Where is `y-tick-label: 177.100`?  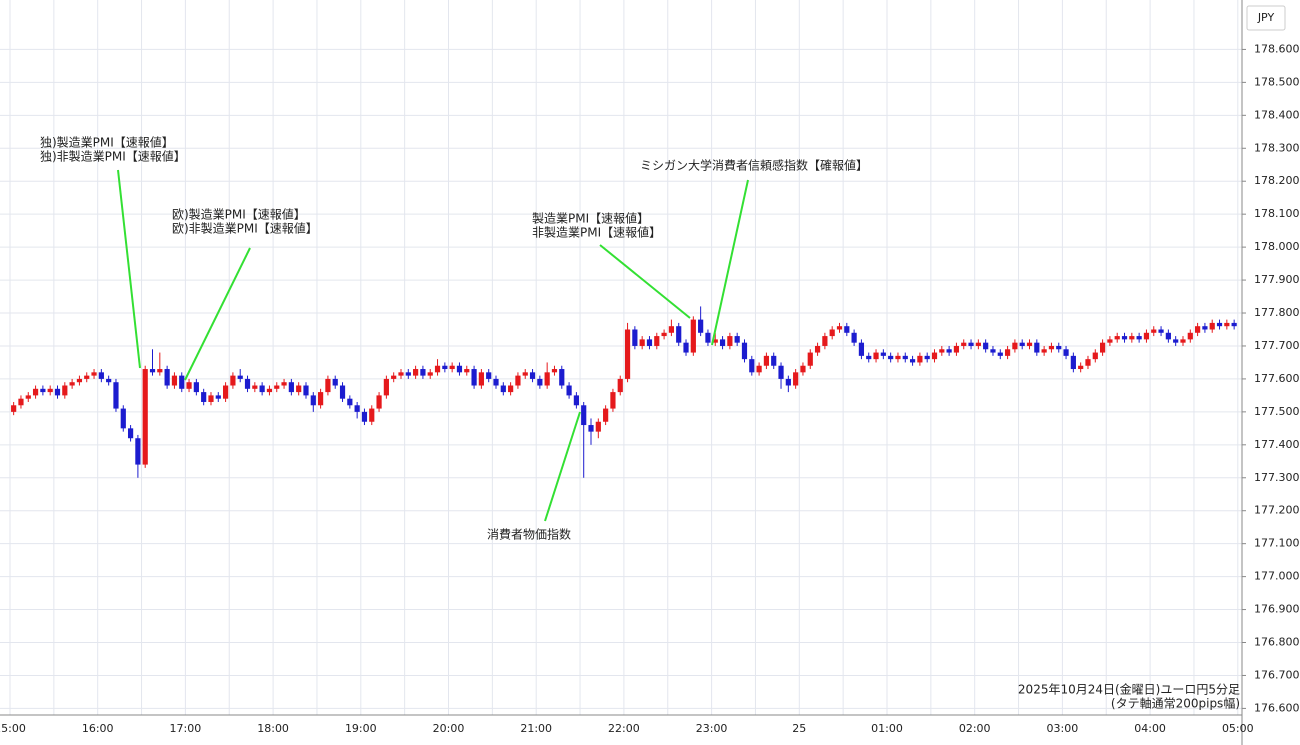
y-tick-label: 177.100 is located at coordinates (1277, 543).